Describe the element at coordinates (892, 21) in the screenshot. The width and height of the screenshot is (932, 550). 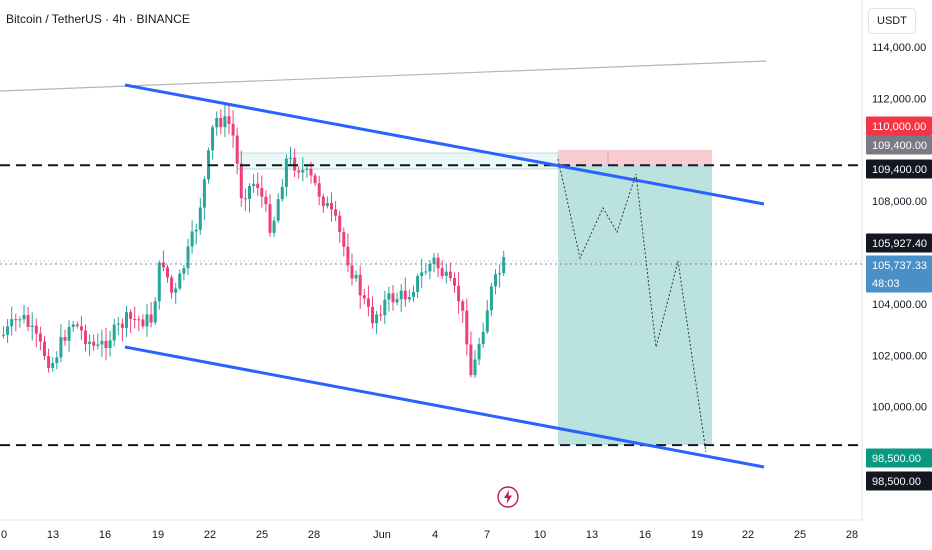
I see `currency-button: USDT` at that location.